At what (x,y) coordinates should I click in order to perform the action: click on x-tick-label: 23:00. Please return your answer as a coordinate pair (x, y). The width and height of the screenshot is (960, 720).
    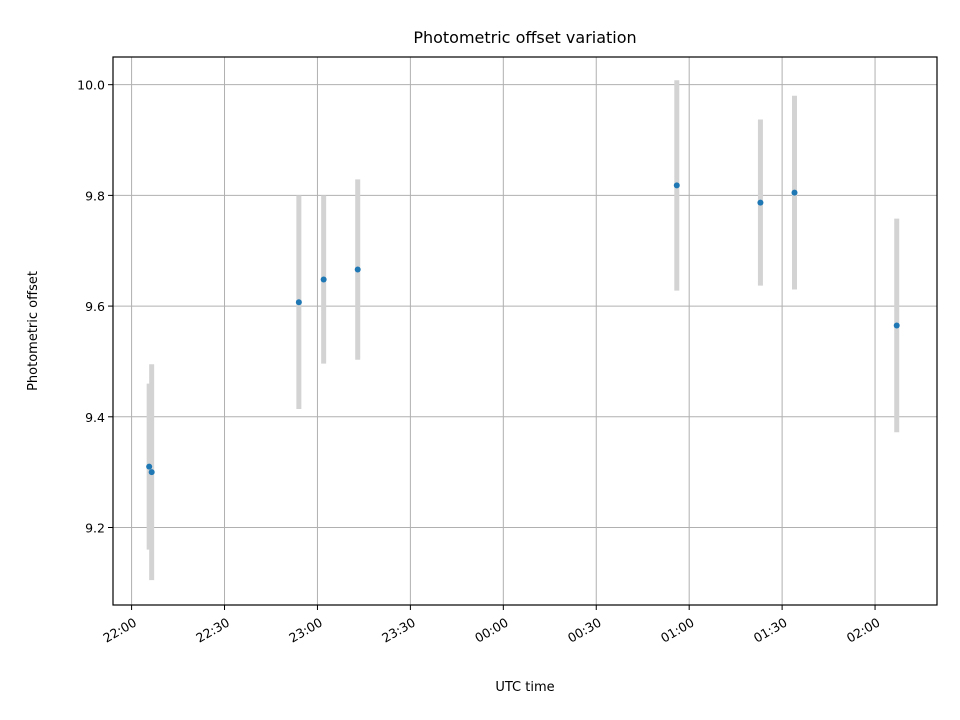
    Looking at the image, I should click on (305, 630).